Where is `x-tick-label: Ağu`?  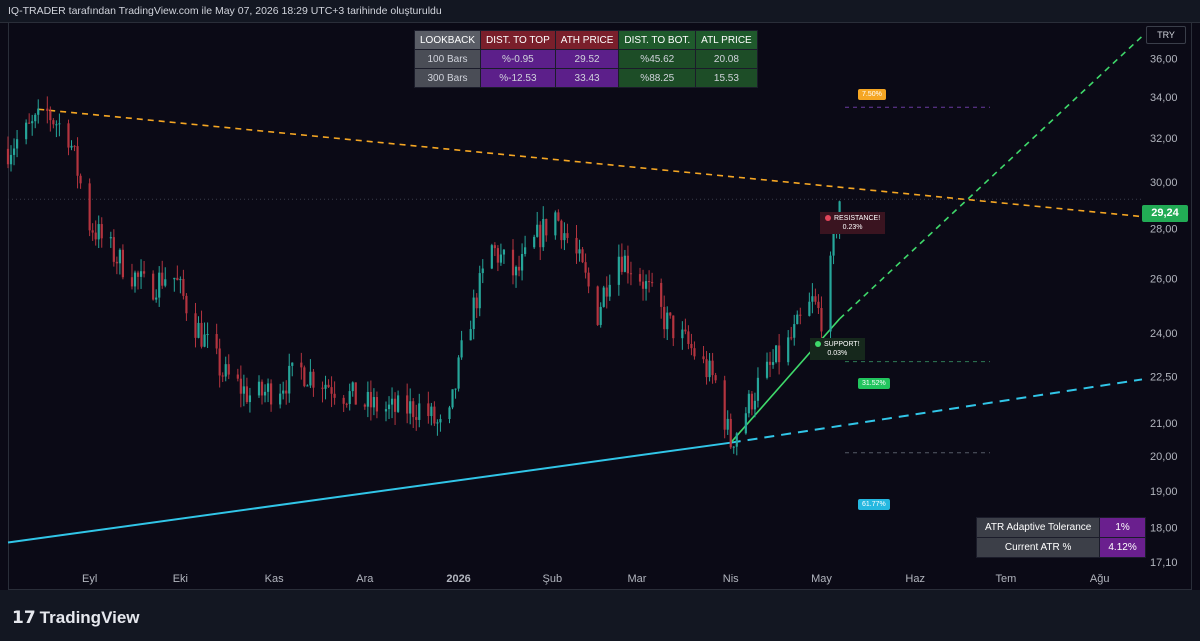 x-tick-label: Ağu is located at coordinates (1100, 579).